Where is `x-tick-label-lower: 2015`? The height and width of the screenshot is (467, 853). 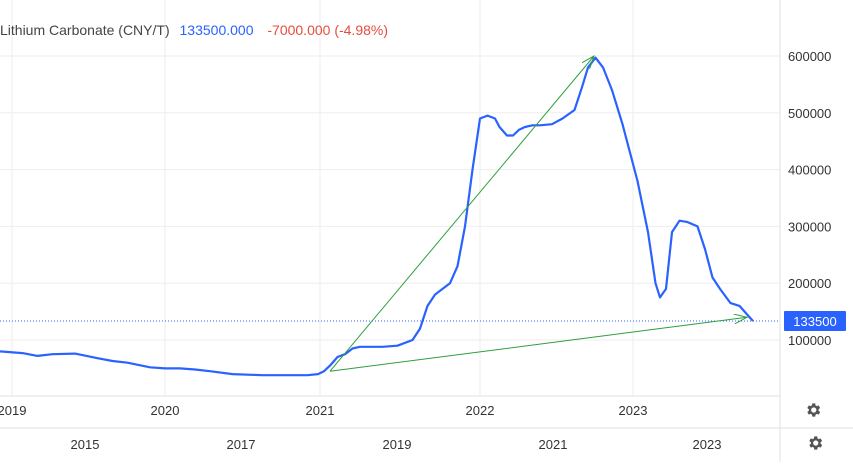 x-tick-label-lower: 2015 is located at coordinates (85, 444).